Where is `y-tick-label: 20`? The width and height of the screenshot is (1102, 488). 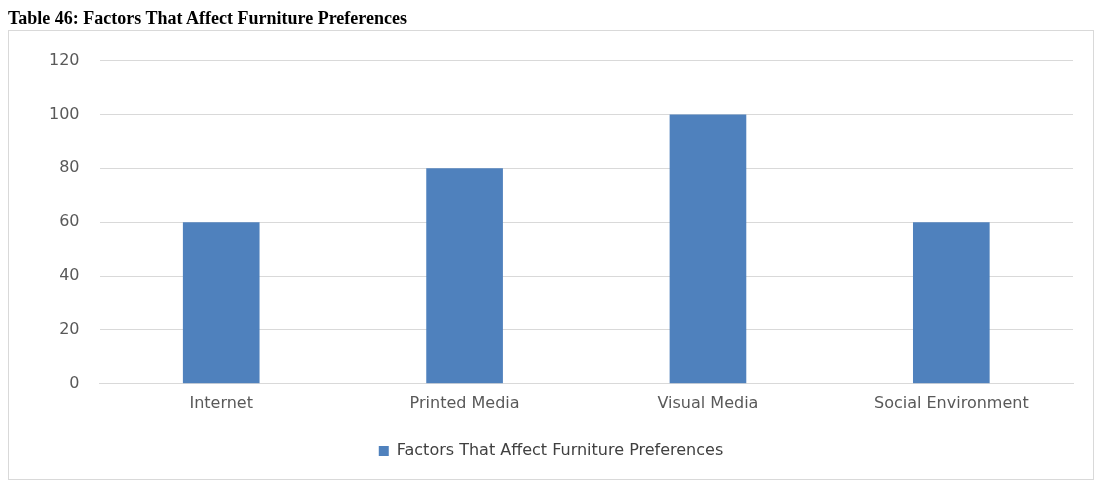 y-tick-label: 20 is located at coordinates (69, 329).